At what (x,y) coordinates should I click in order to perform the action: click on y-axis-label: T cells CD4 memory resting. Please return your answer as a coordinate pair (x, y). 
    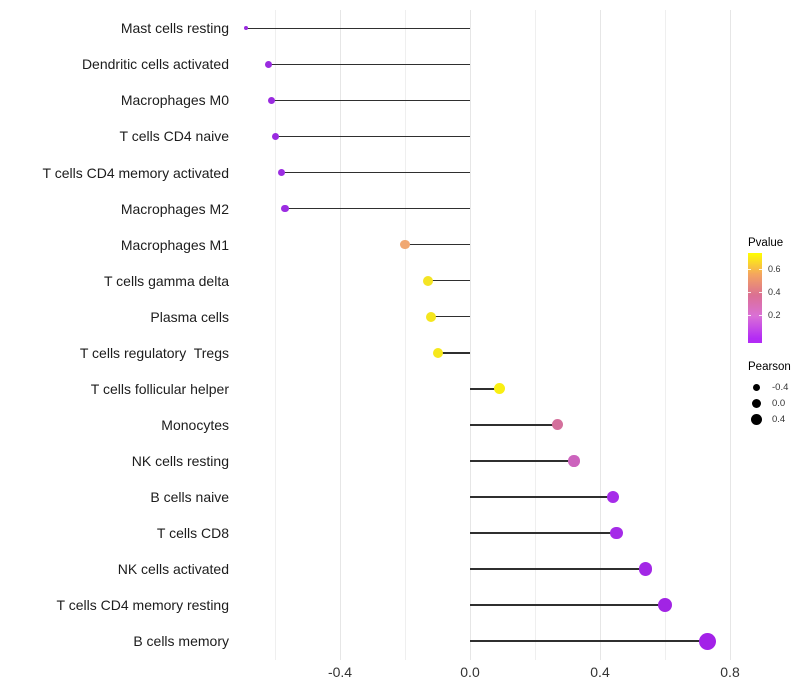
    Looking at the image, I should click on (142, 605).